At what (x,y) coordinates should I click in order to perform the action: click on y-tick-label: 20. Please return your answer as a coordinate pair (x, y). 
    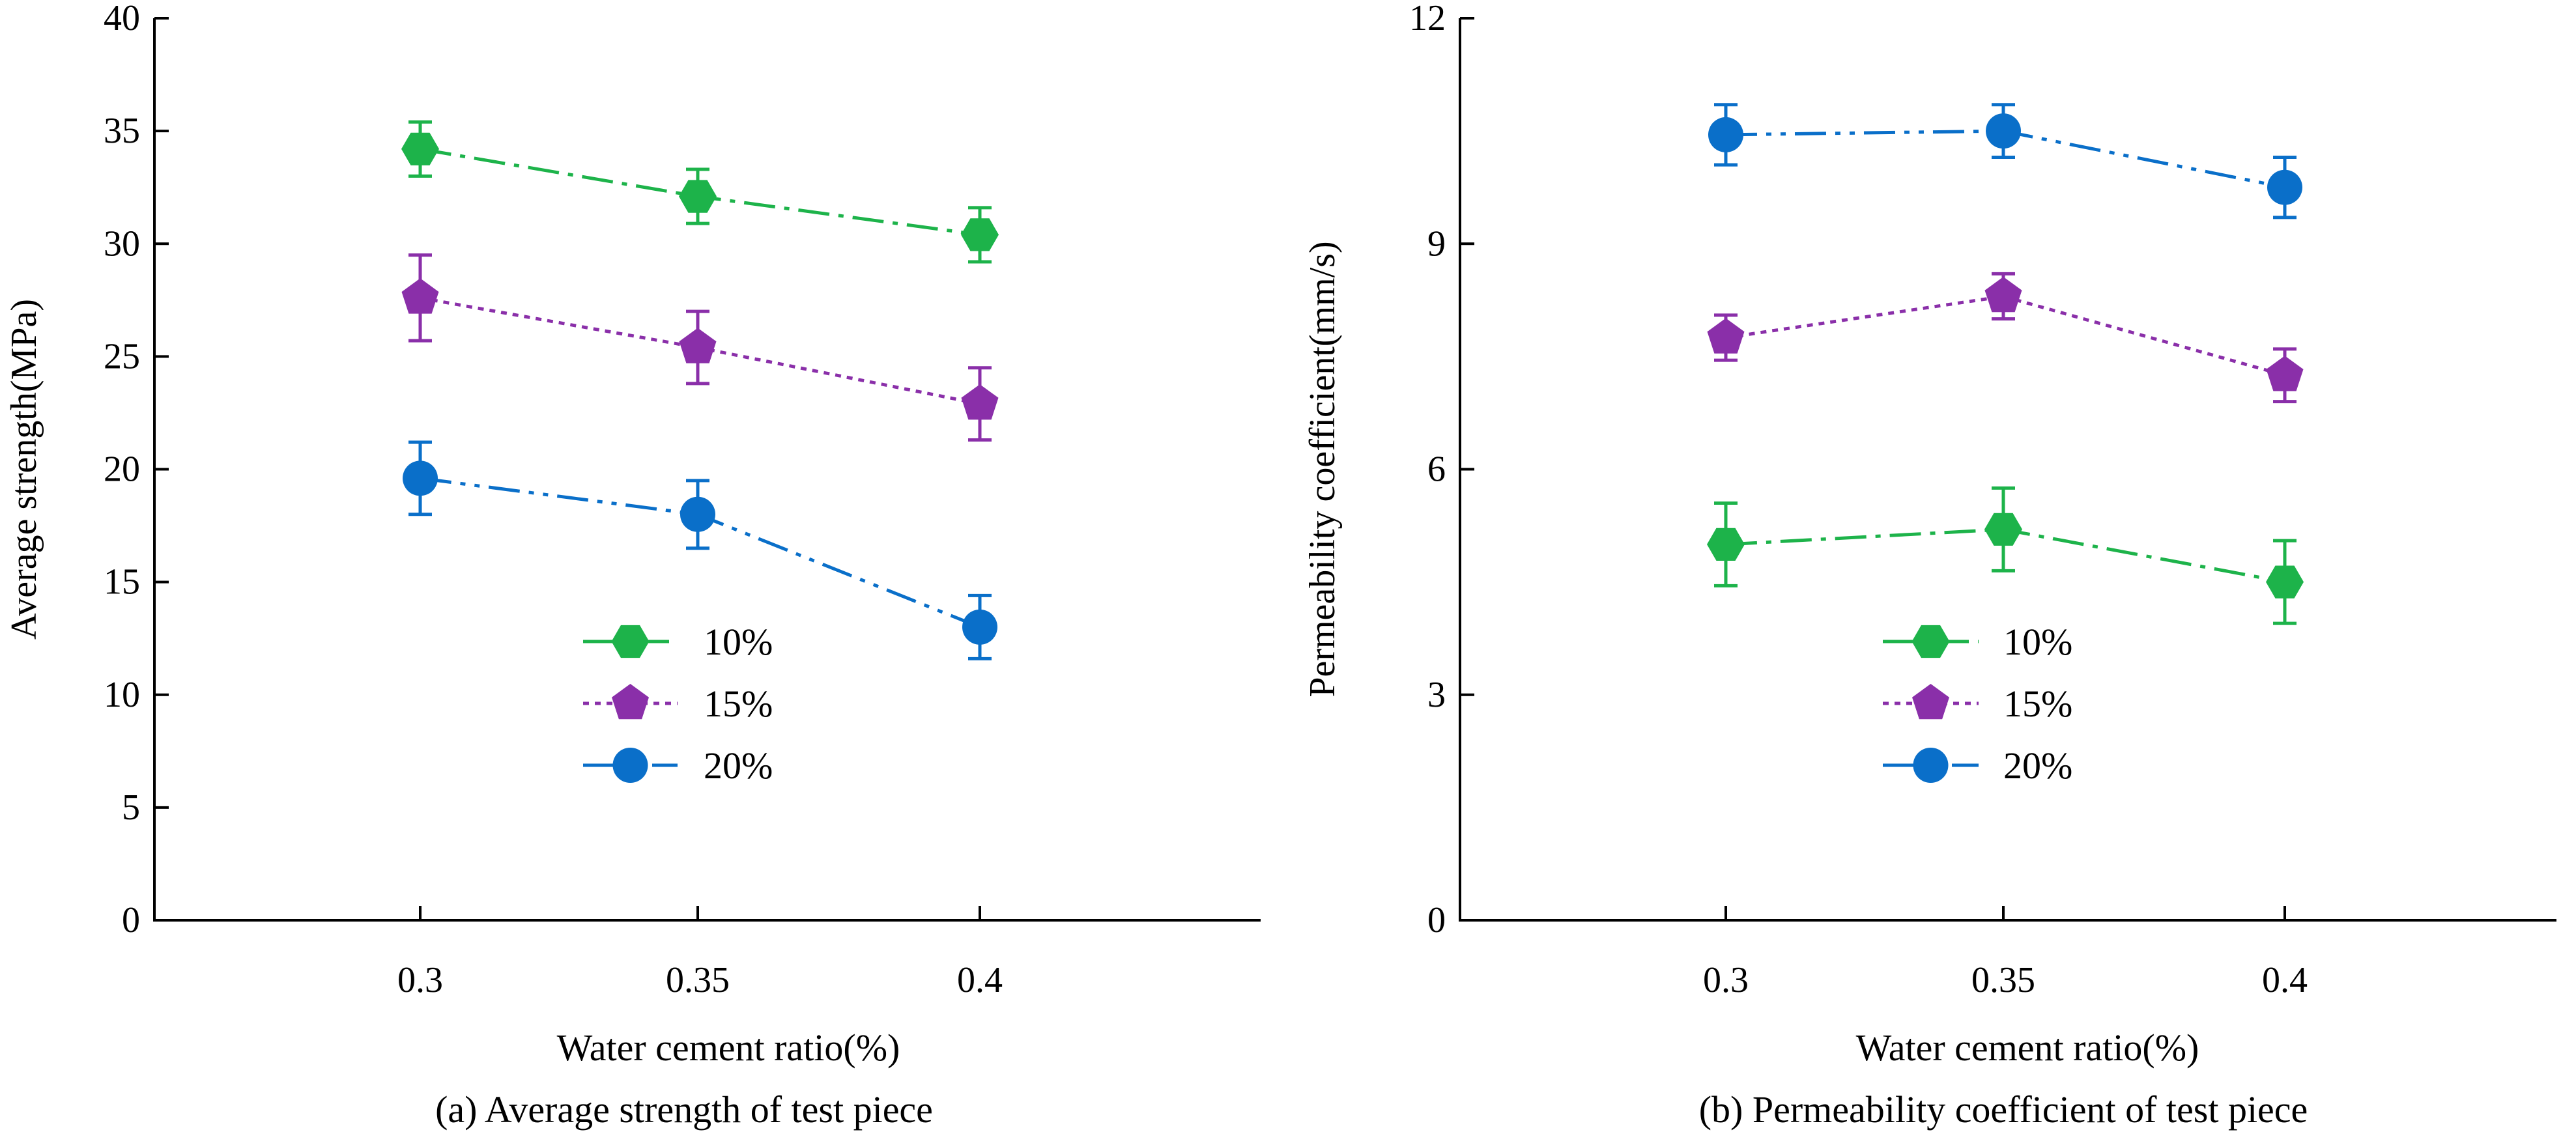
    Looking at the image, I should click on (122, 470).